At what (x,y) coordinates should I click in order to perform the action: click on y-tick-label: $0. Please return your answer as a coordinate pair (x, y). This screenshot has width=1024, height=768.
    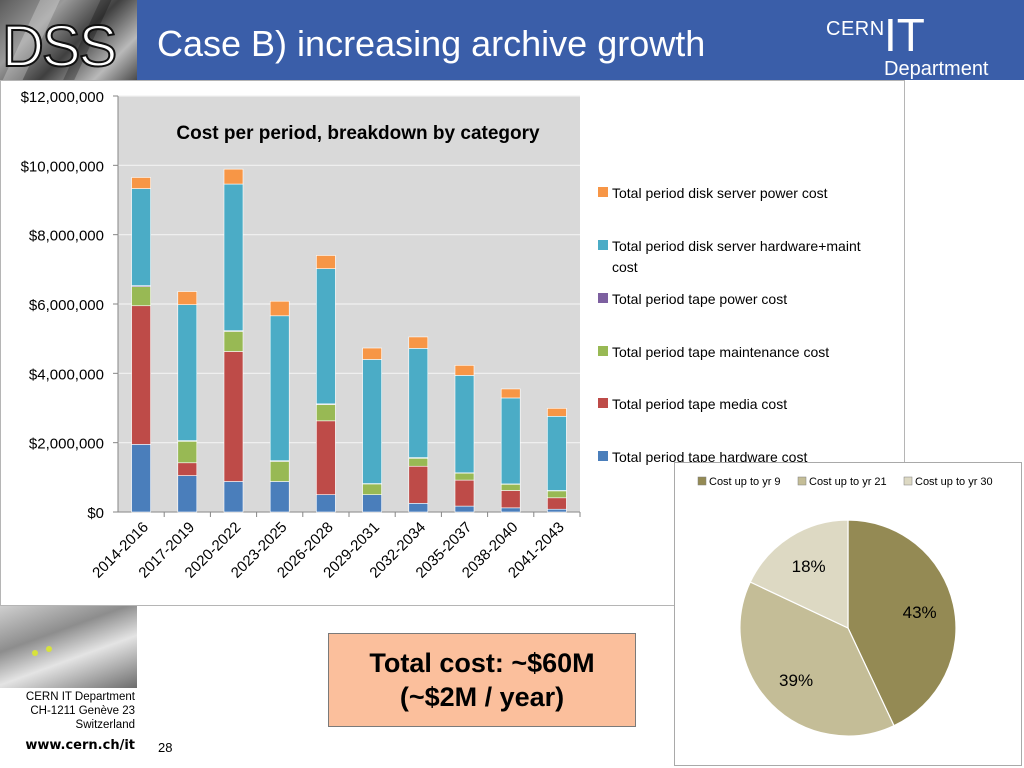
    Looking at the image, I should click on (95, 513).